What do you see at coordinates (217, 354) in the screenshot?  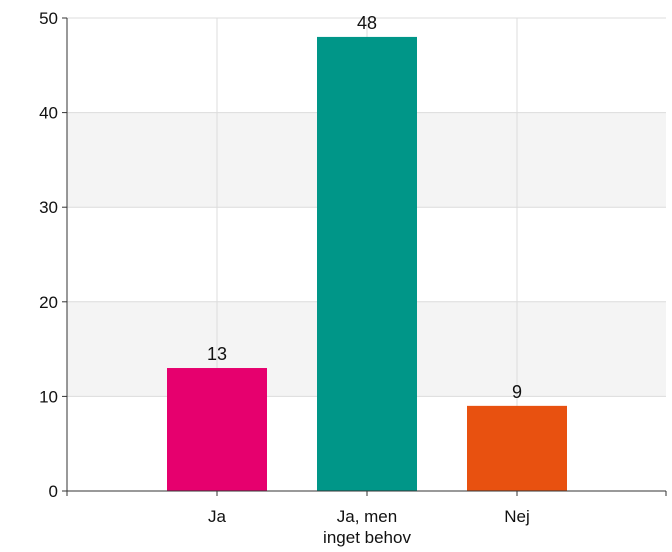 I see `data-label: 13` at bounding box center [217, 354].